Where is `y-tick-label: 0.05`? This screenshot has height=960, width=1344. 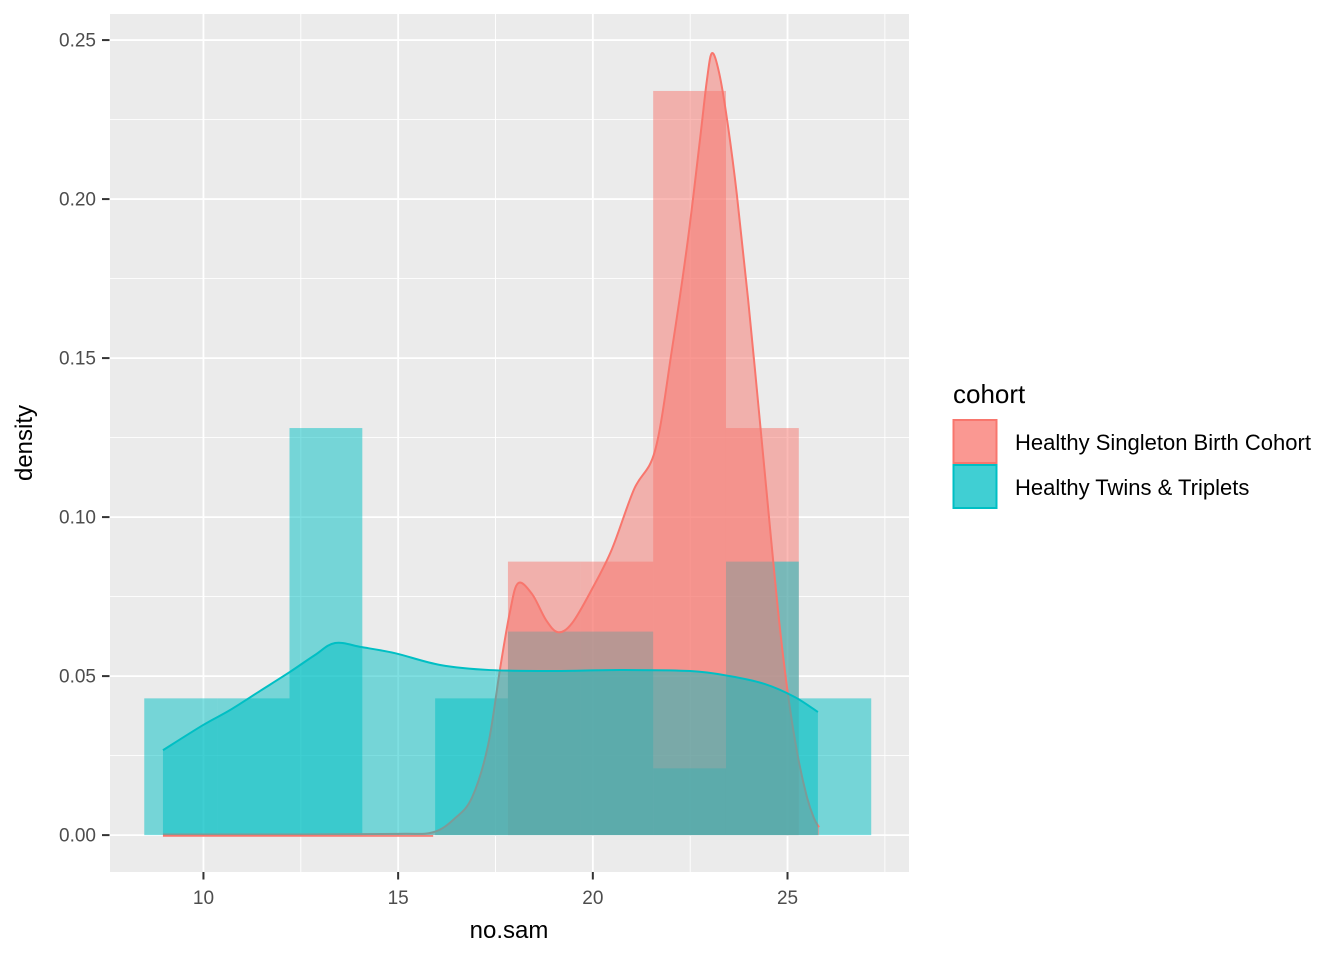 y-tick-label: 0.05 is located at coordinates (77, 677).